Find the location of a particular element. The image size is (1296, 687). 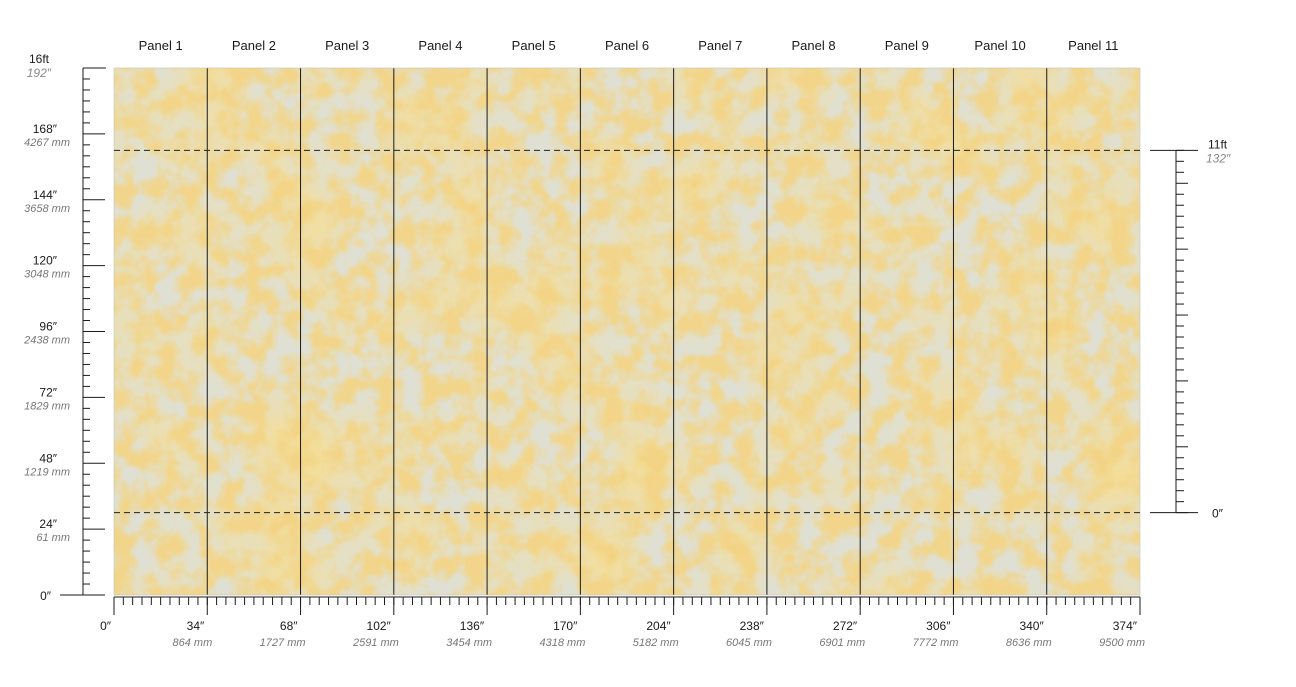

panel-label: Panel 11 is located at coordinates (1093, 45).